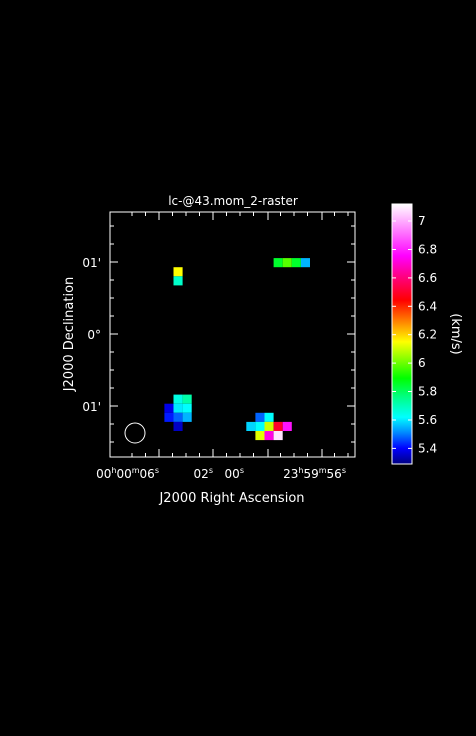 Image resolution: width=476 pixels, height=736 pixels. Describe the element at coordinates (427, 392) in the screenshot. I see `colorbar-tick-label: 5.8` at that location.